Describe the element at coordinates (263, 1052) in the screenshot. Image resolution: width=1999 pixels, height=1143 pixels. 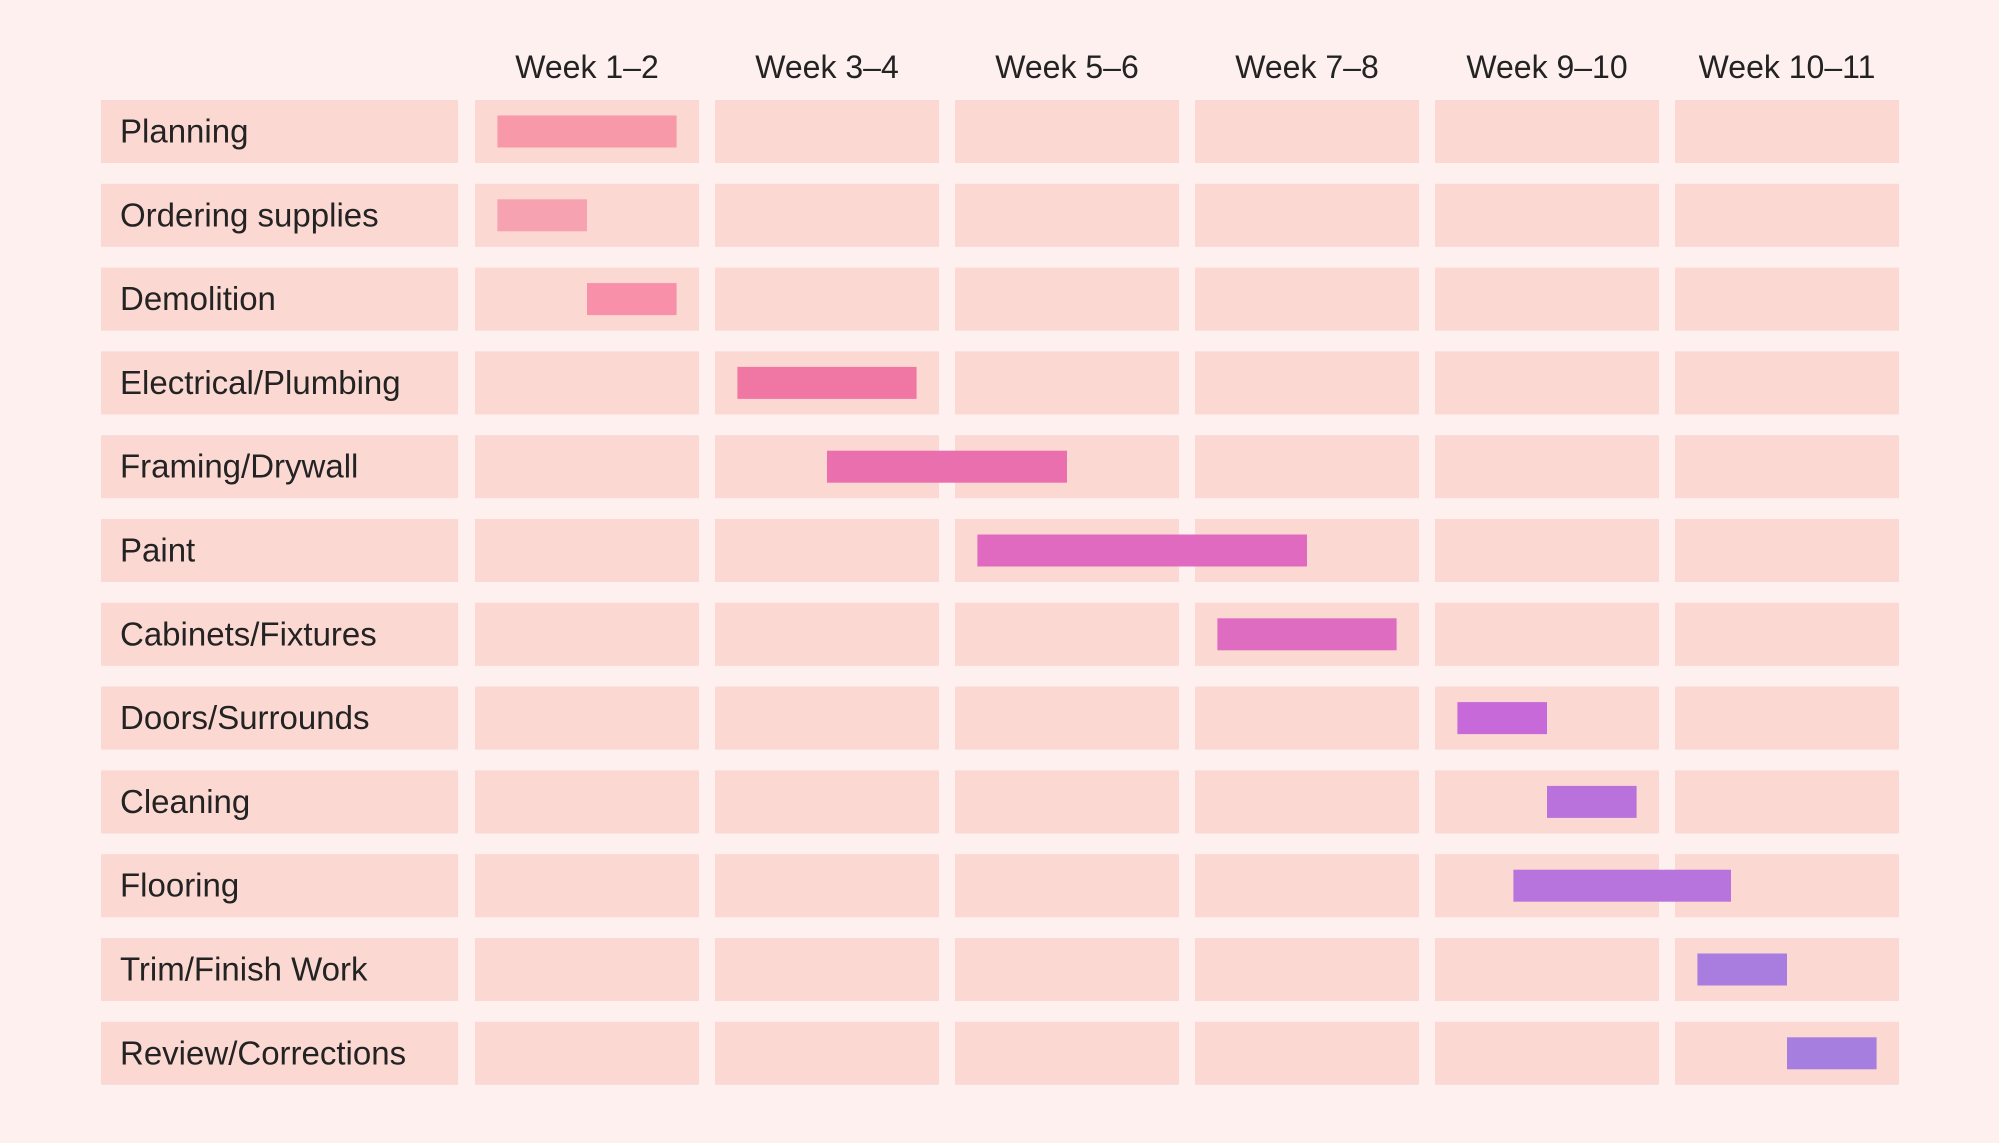
I see `task-label: Review/Corrections` at that location.